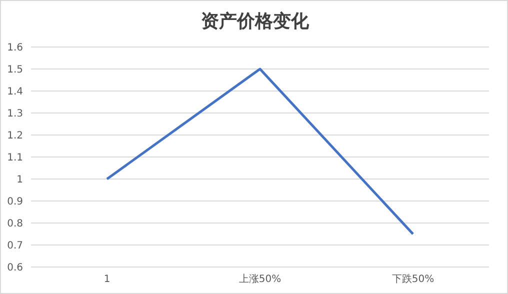  I want to click on y-tick-label: 1, so click(19, 180).